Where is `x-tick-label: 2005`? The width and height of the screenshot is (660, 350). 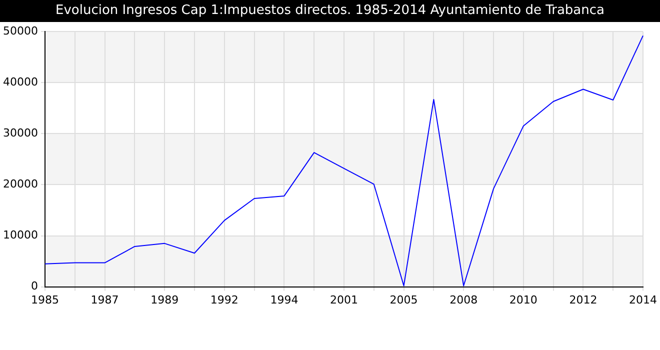 x-tick-label: 2005 is located at coordinates (404, 299).